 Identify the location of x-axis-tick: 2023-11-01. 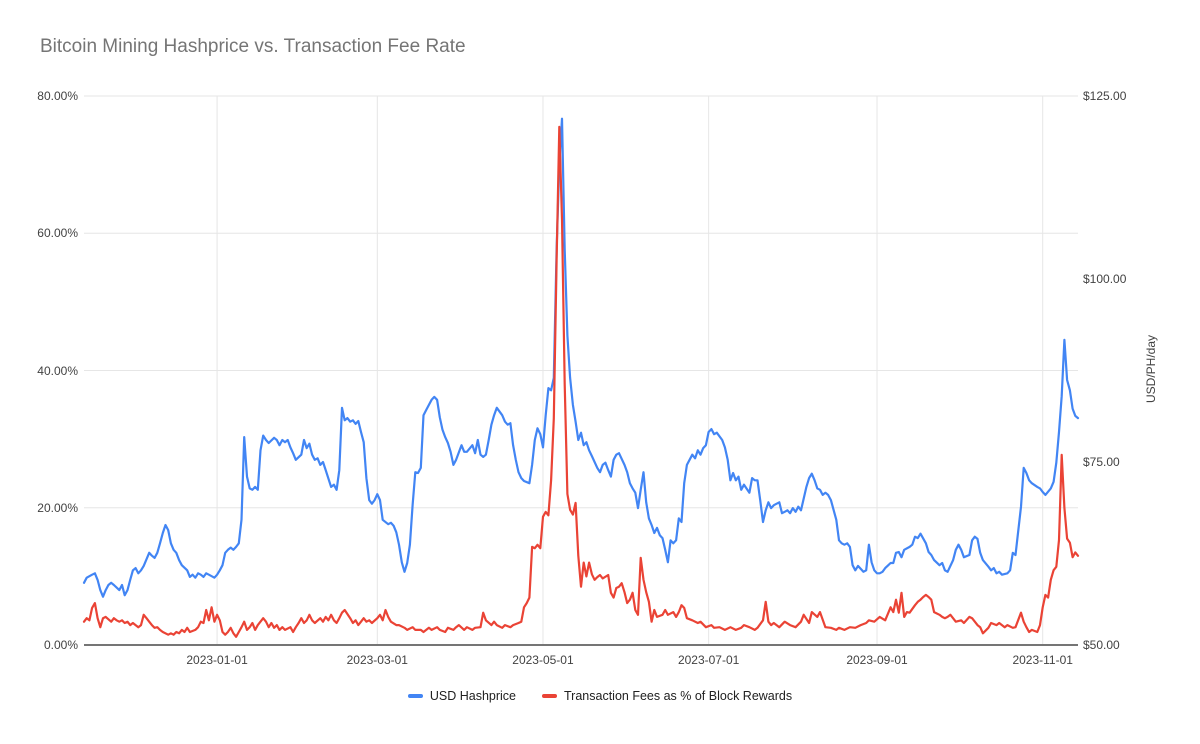
(1042, 660).